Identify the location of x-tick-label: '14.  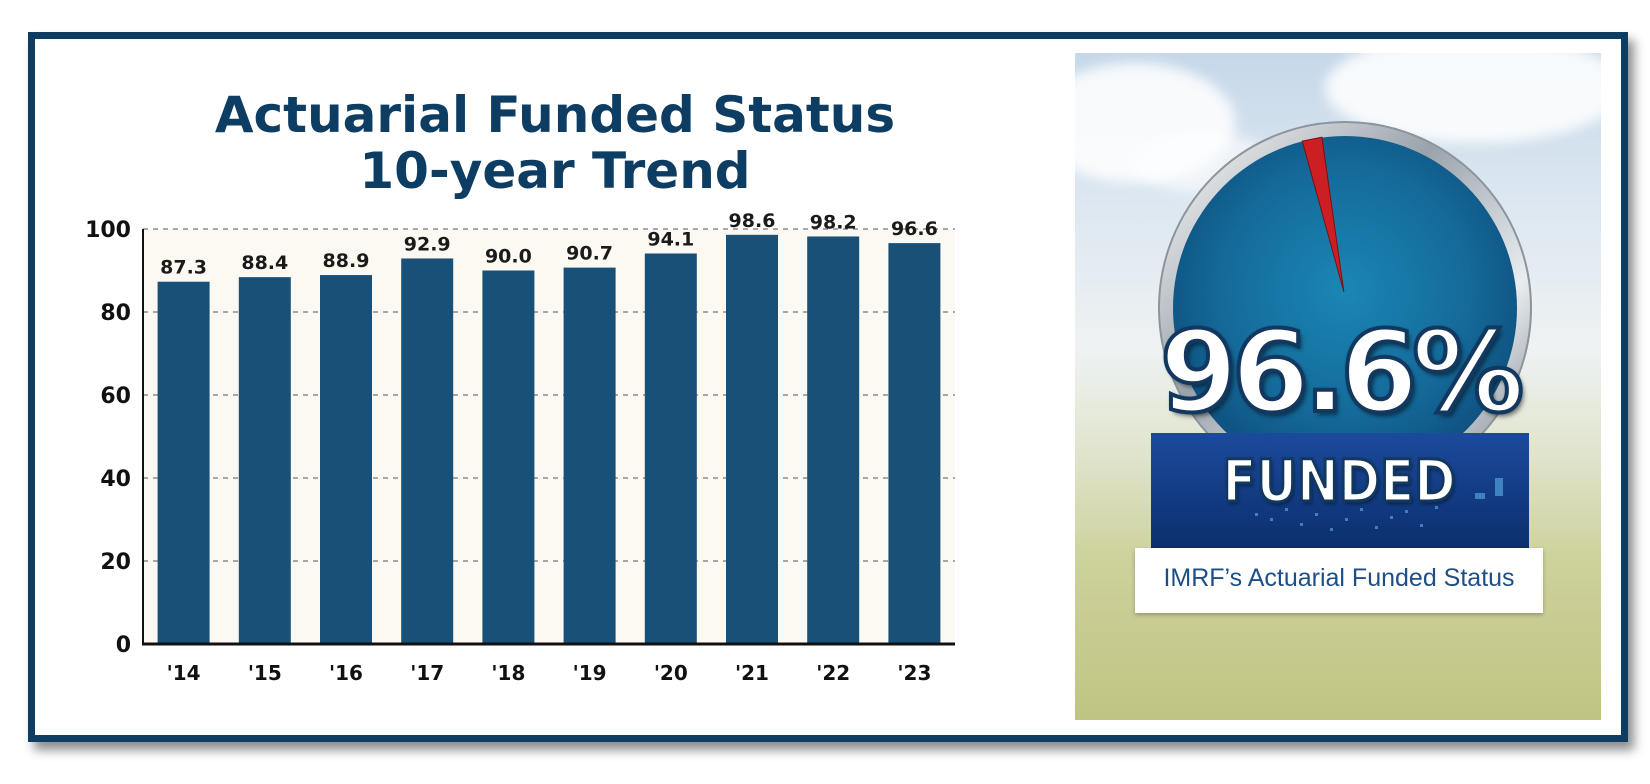
(184, 673).